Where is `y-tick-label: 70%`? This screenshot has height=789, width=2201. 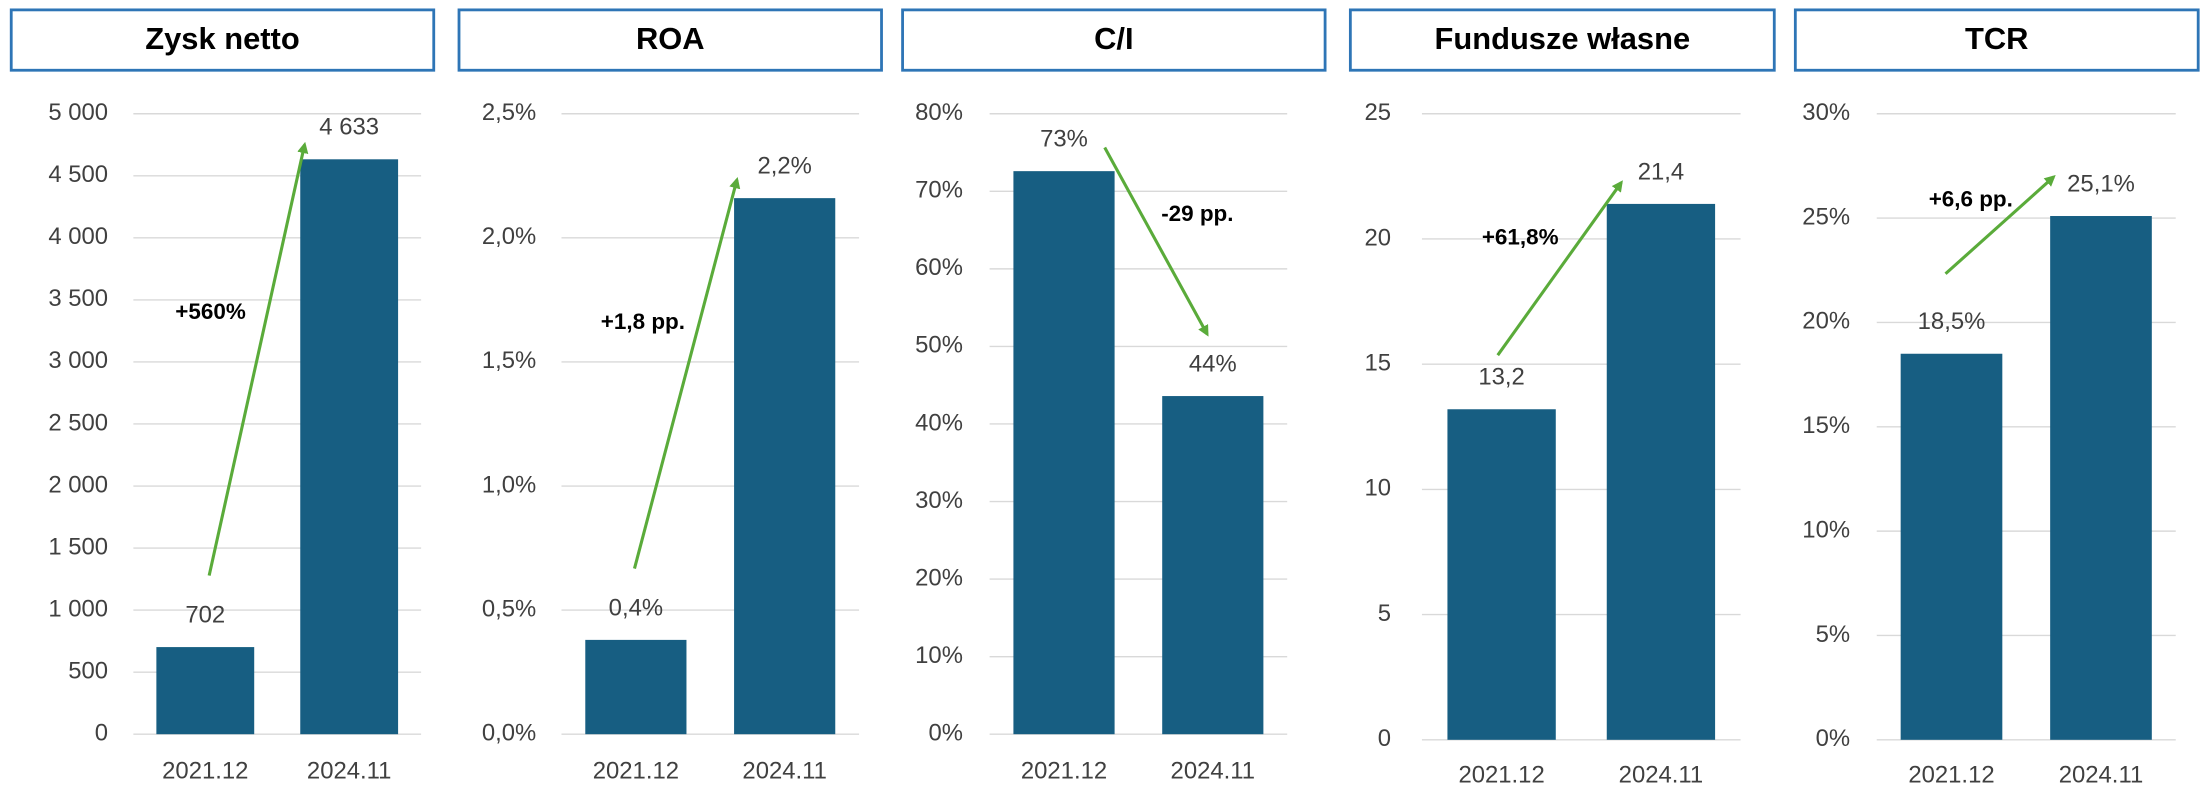
y-tick-label: 70% is located at coordinates (939, 190).